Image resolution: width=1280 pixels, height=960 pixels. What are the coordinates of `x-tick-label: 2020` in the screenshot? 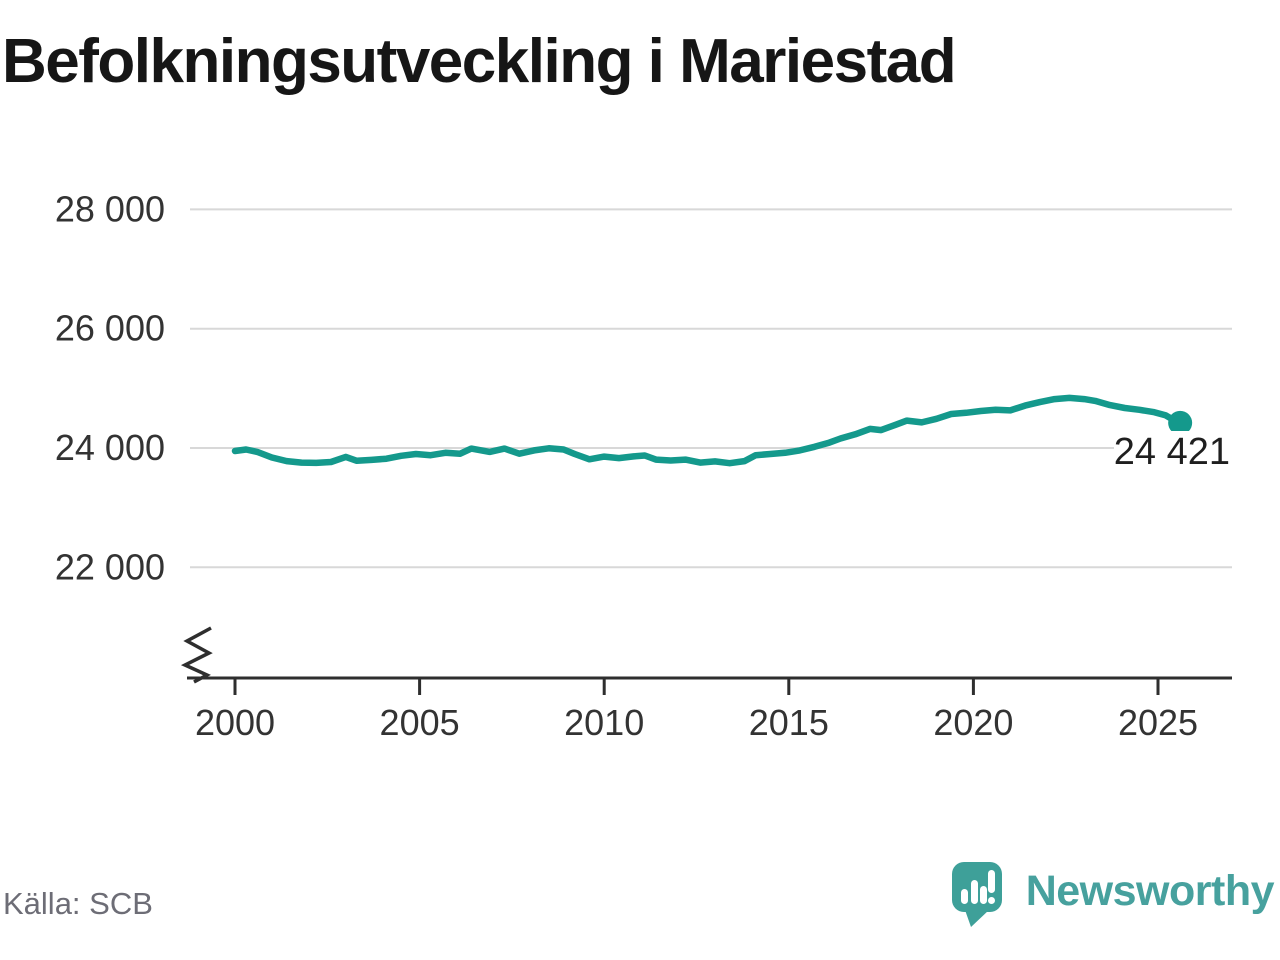 It's located at (973, 722).